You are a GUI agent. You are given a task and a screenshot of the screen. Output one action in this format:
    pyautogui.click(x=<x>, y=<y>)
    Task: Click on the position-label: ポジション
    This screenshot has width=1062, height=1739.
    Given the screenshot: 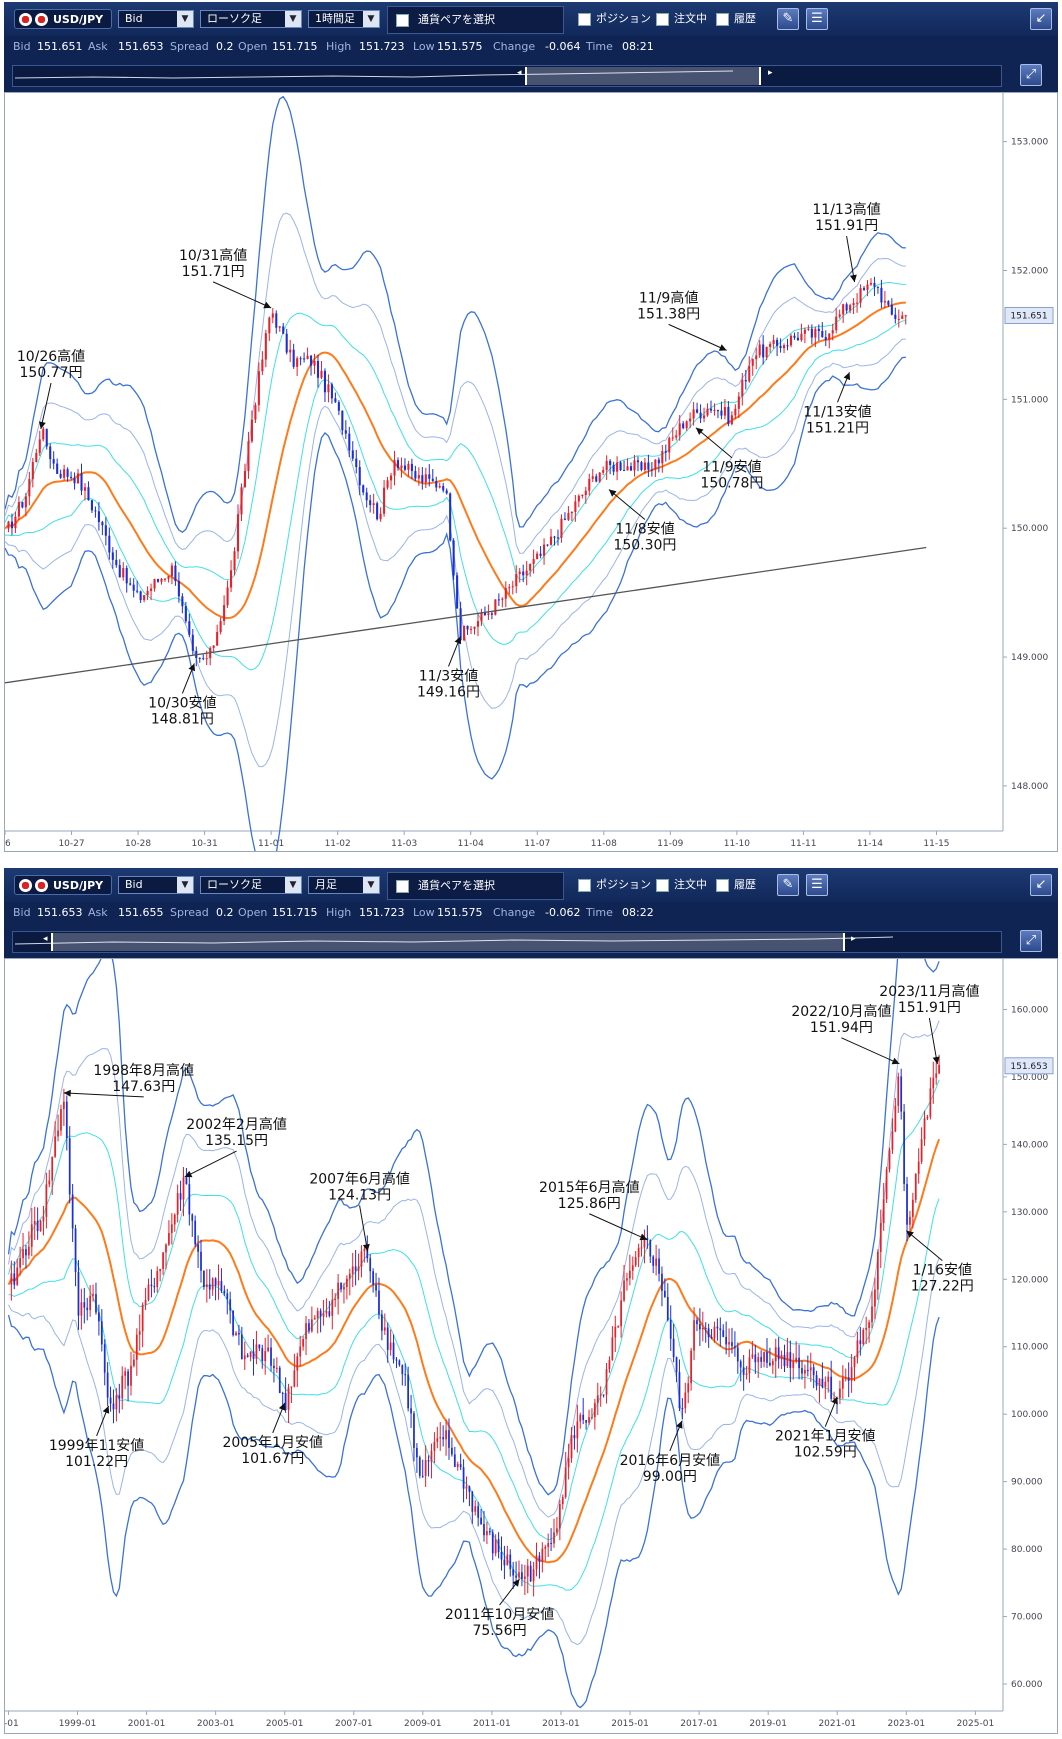 What is the action you would take?
    pyautogui.click(x=623, y=884)
    